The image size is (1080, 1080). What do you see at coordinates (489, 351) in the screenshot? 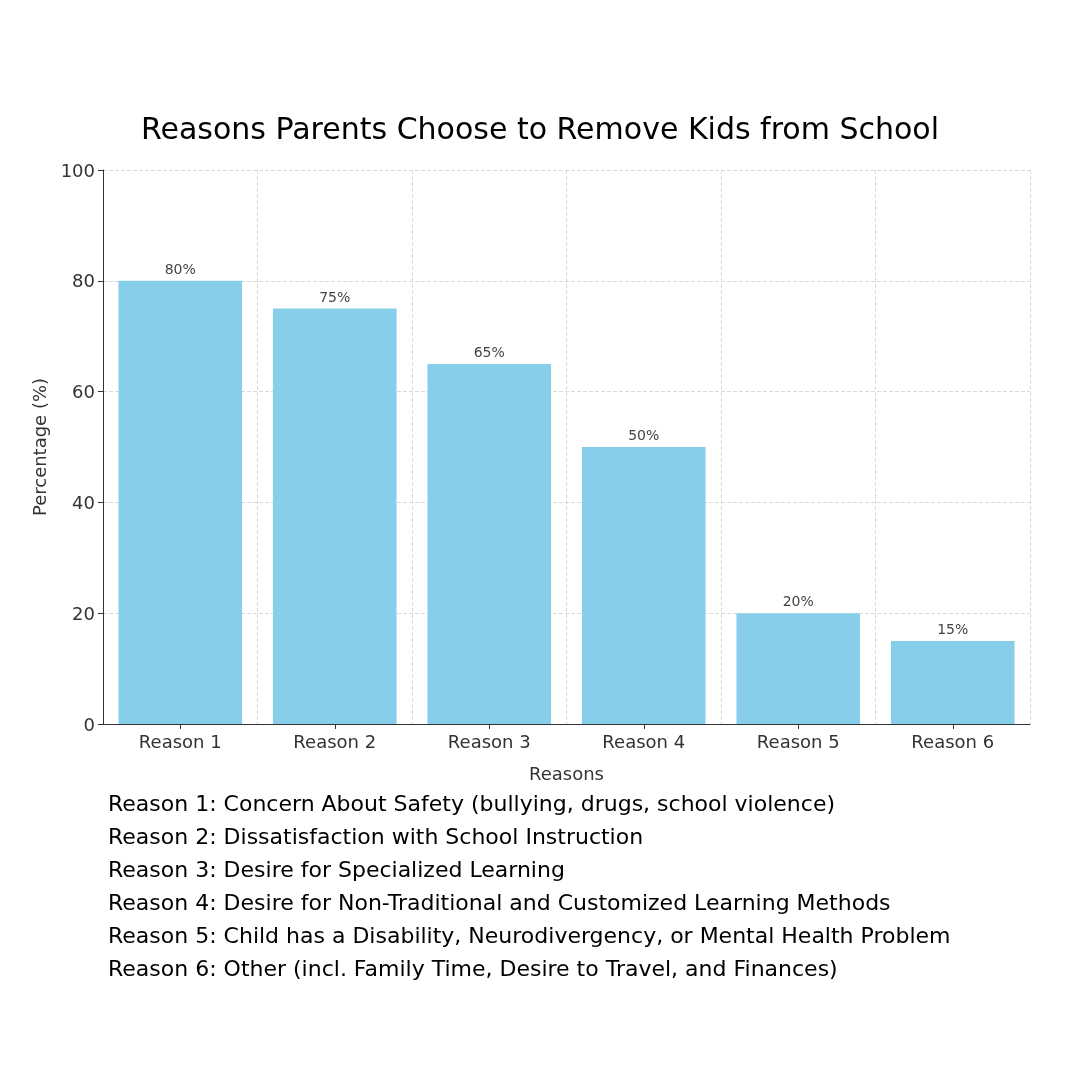
I see `data-label: 65%` at bounding box center [489, 351].